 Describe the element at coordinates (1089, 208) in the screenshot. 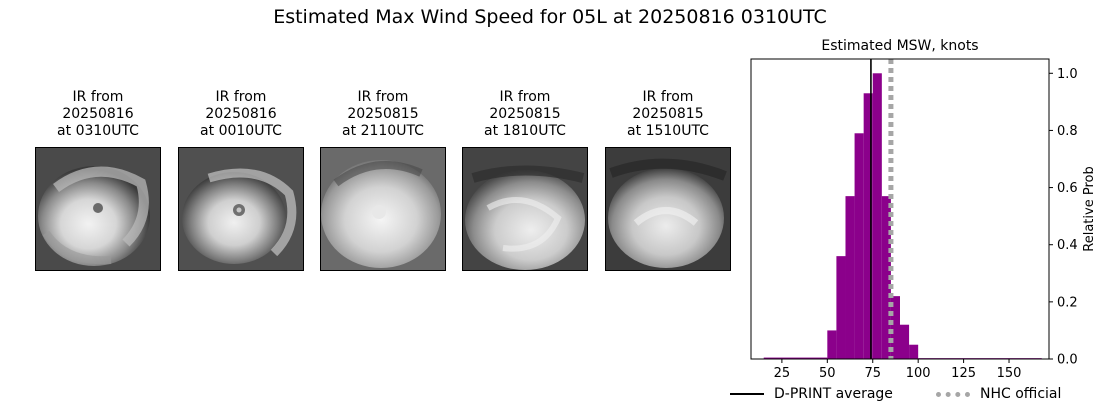

I see `y-axis-label: Relative Prob` at that location.